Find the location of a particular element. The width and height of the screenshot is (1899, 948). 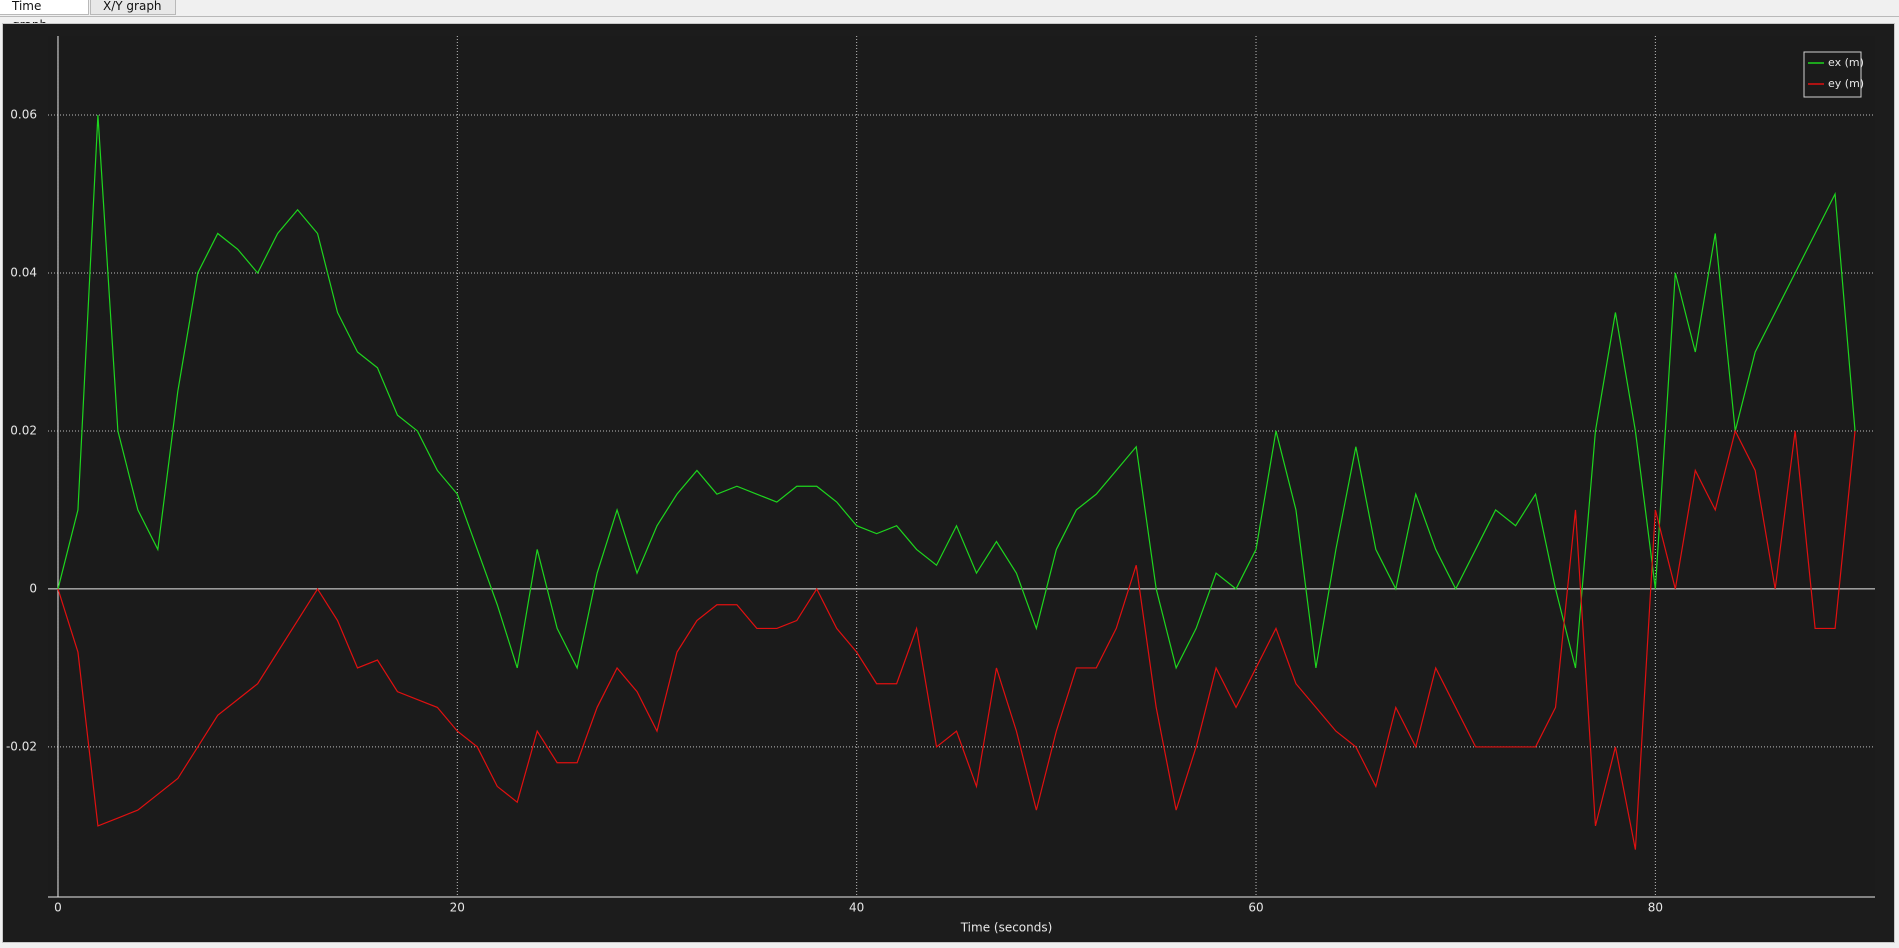

tab: X/Y graph is located at coordinates (133, 7).